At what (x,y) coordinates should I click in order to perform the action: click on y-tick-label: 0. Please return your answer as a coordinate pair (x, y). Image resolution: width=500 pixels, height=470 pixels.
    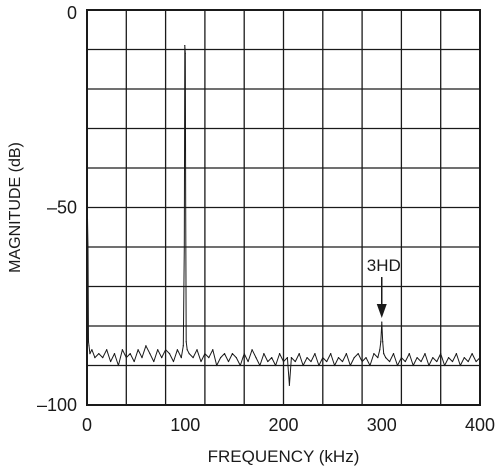
    Looking at the image, I should click on (72, 13).